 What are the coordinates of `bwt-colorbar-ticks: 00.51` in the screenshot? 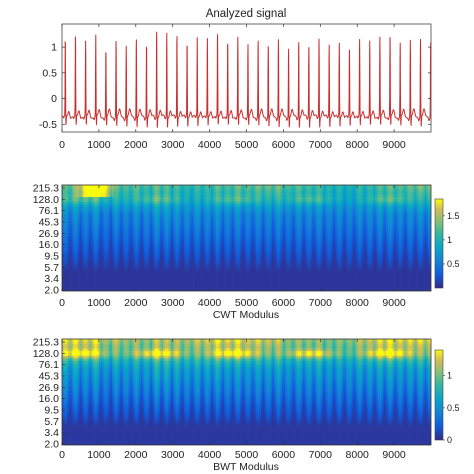 It's located at (451, 408).